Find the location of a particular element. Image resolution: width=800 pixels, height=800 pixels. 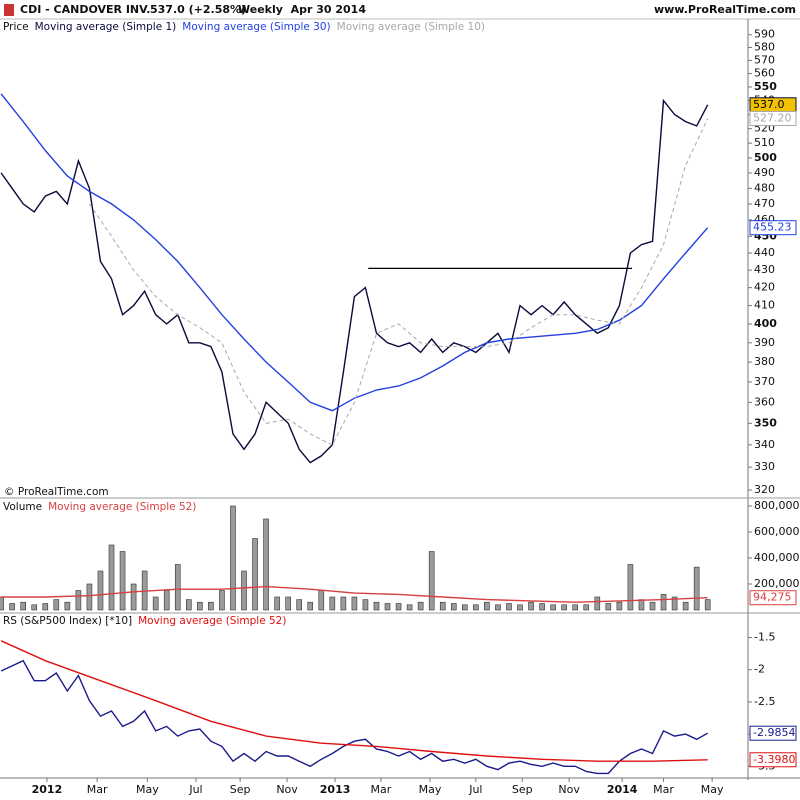

legend-entry: Moving average (Simple 1) is located at coordinates (106, 27).